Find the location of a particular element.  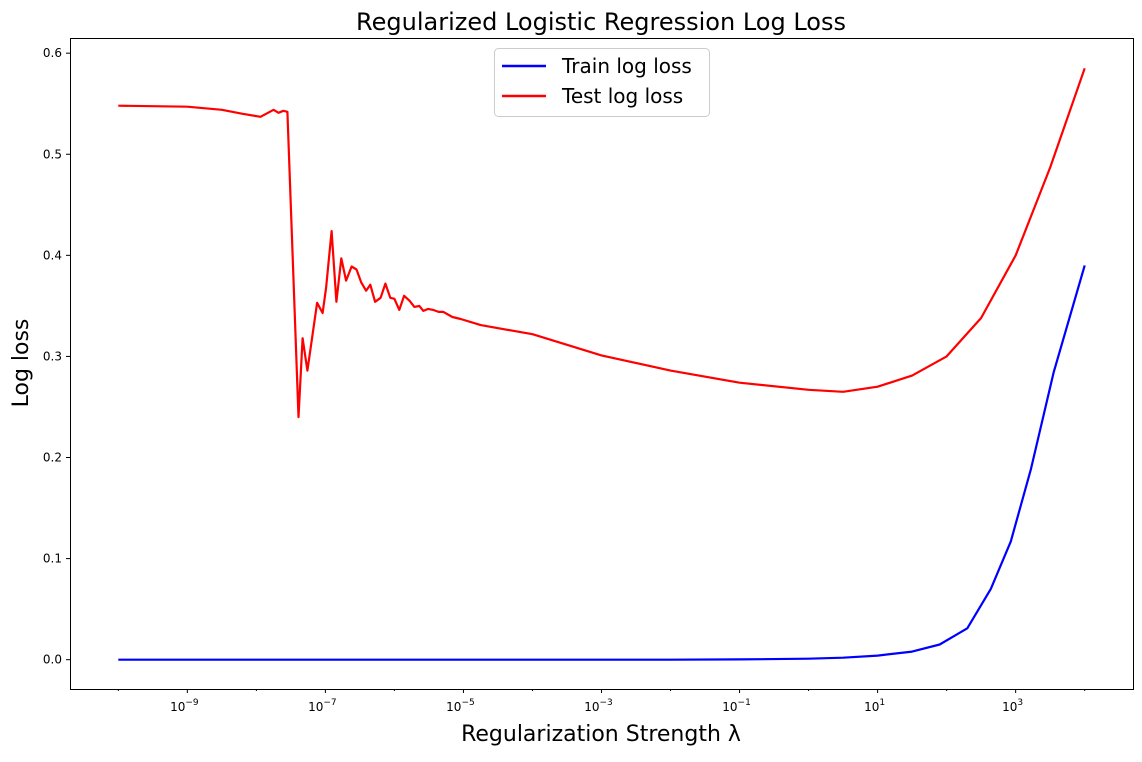

legend: Train log loss Test log loss is located at coordinates (602, 82).